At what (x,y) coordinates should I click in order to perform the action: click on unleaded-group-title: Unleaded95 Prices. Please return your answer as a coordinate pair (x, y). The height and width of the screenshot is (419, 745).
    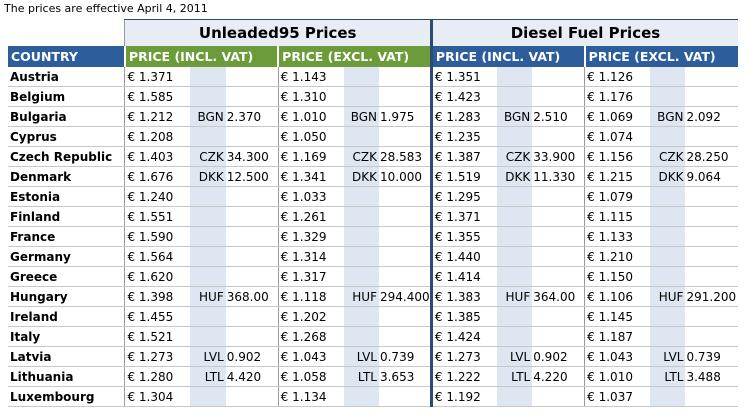
    Looking at the image, I should click on (278, 32).